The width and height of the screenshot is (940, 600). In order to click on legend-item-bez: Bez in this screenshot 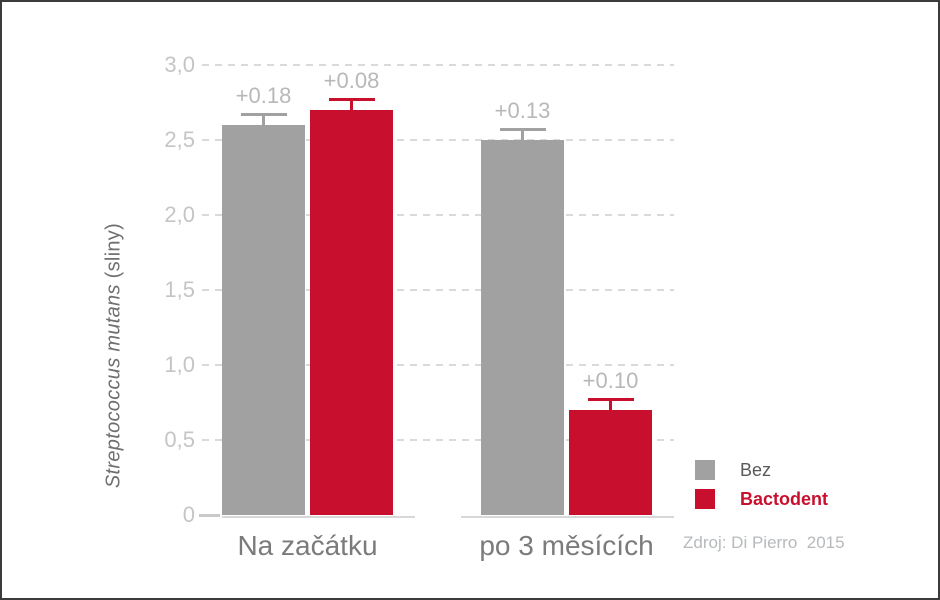, I will do `click(761, 470)`.